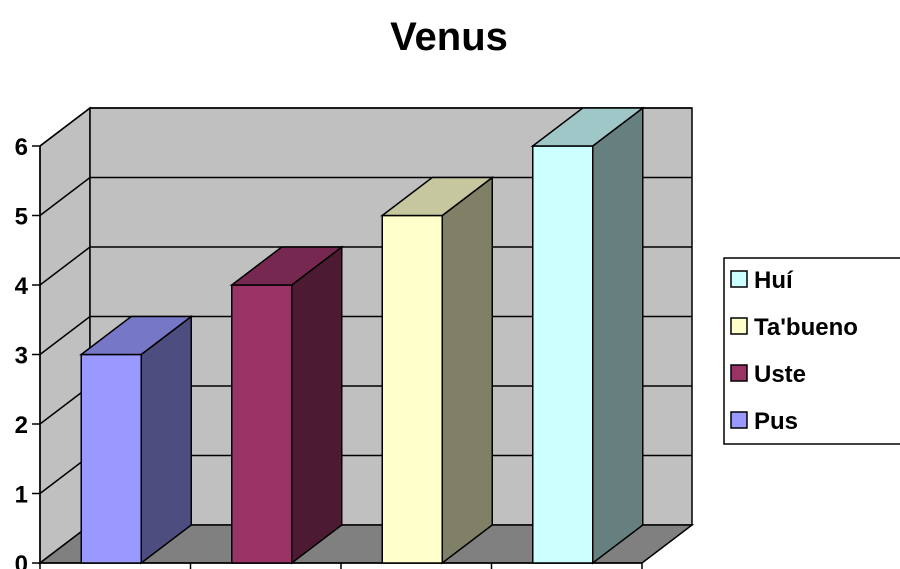 The width and height of the screenshot is (900, 569). I want to click on legend: Huí Ta'bueno Uste Pus, so click(811, 351).